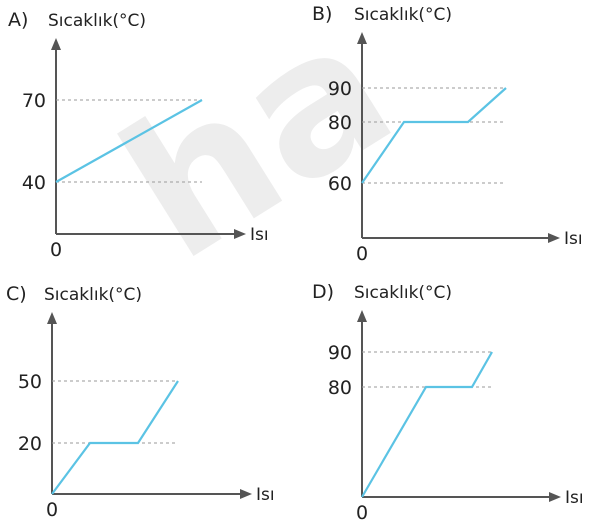 This screenshot has height=527, width=595. Describe the element at coordinates (340, 184) in the screenshot. I see `y-tick-label: 60` at that location.